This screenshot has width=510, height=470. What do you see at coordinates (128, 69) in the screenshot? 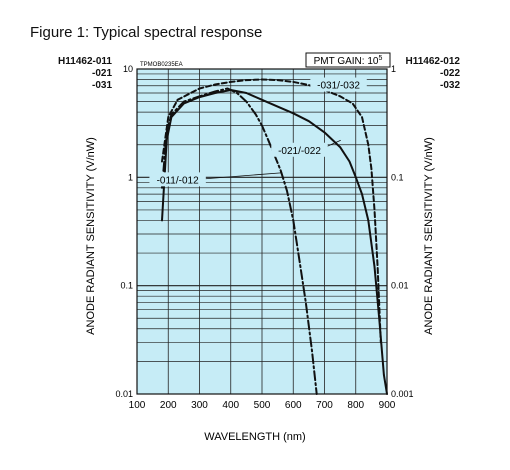
I see `y-tick-label-left: 10` at bounding box center [128, 69].